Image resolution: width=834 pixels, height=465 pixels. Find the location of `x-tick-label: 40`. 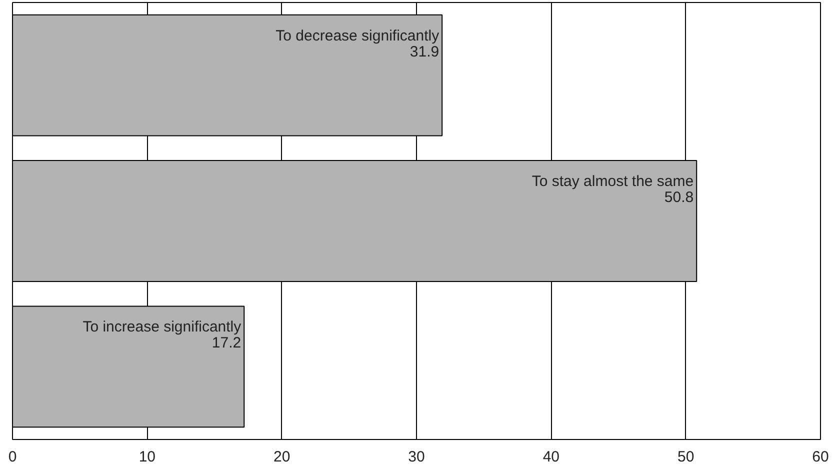

x-tick-label: 40 is located at coordinates (551, 456).